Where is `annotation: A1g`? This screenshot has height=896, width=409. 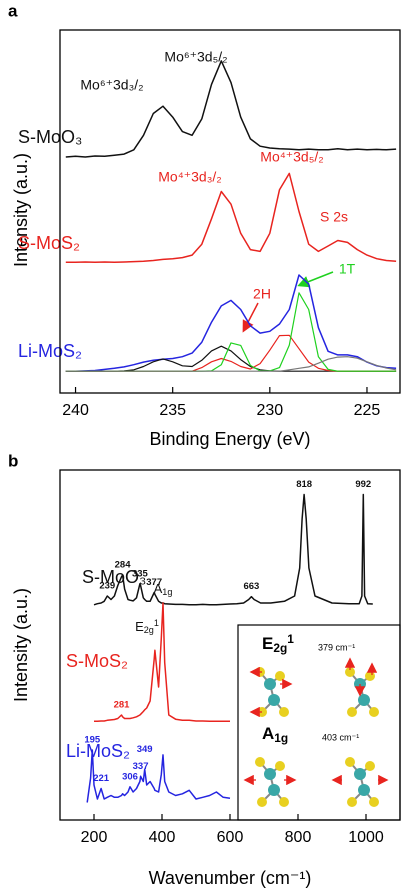
annotation: A1g is located at coordinates (163, 589).